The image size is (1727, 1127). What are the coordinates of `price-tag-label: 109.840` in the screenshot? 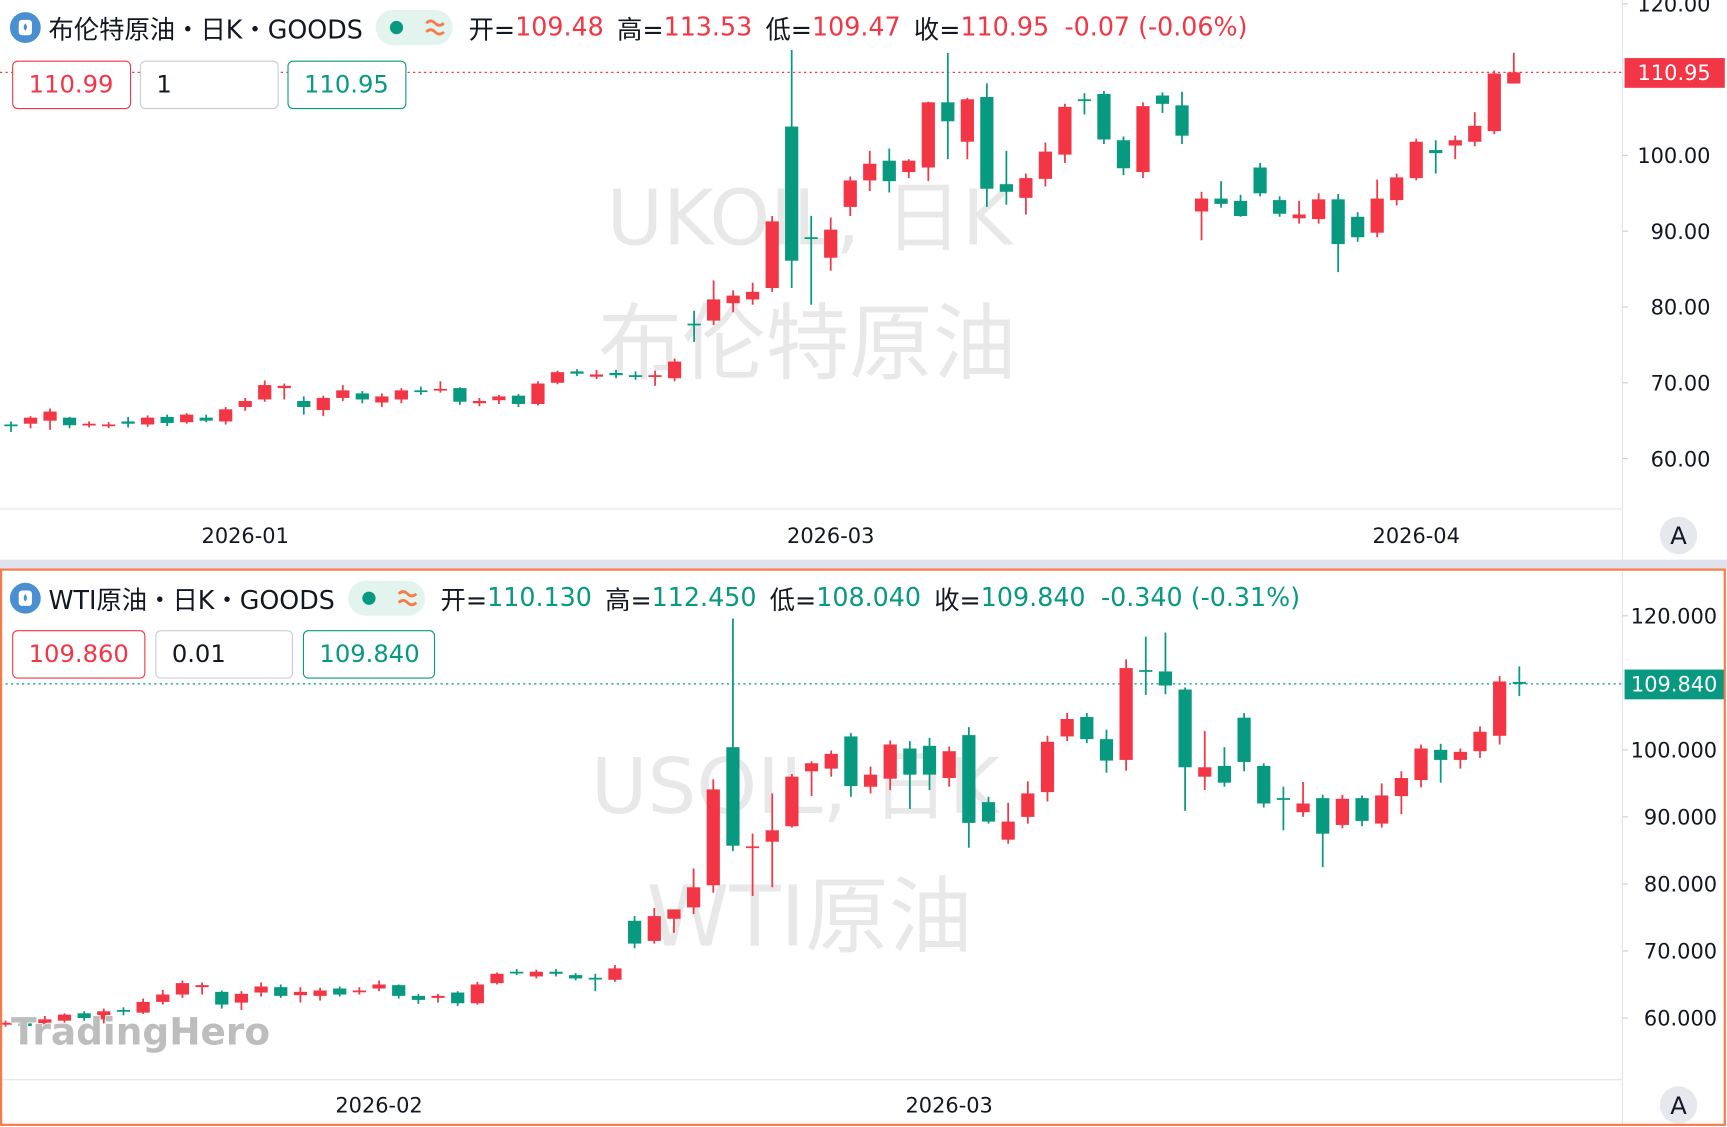 It's located at (1674, 685).